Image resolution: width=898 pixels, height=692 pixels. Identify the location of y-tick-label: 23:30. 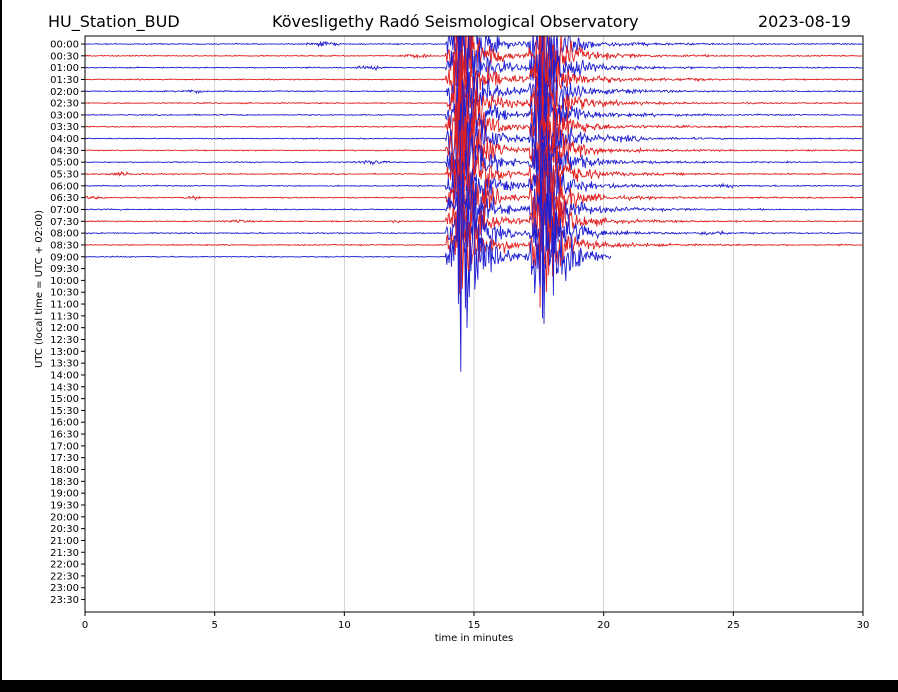
(64, 600).